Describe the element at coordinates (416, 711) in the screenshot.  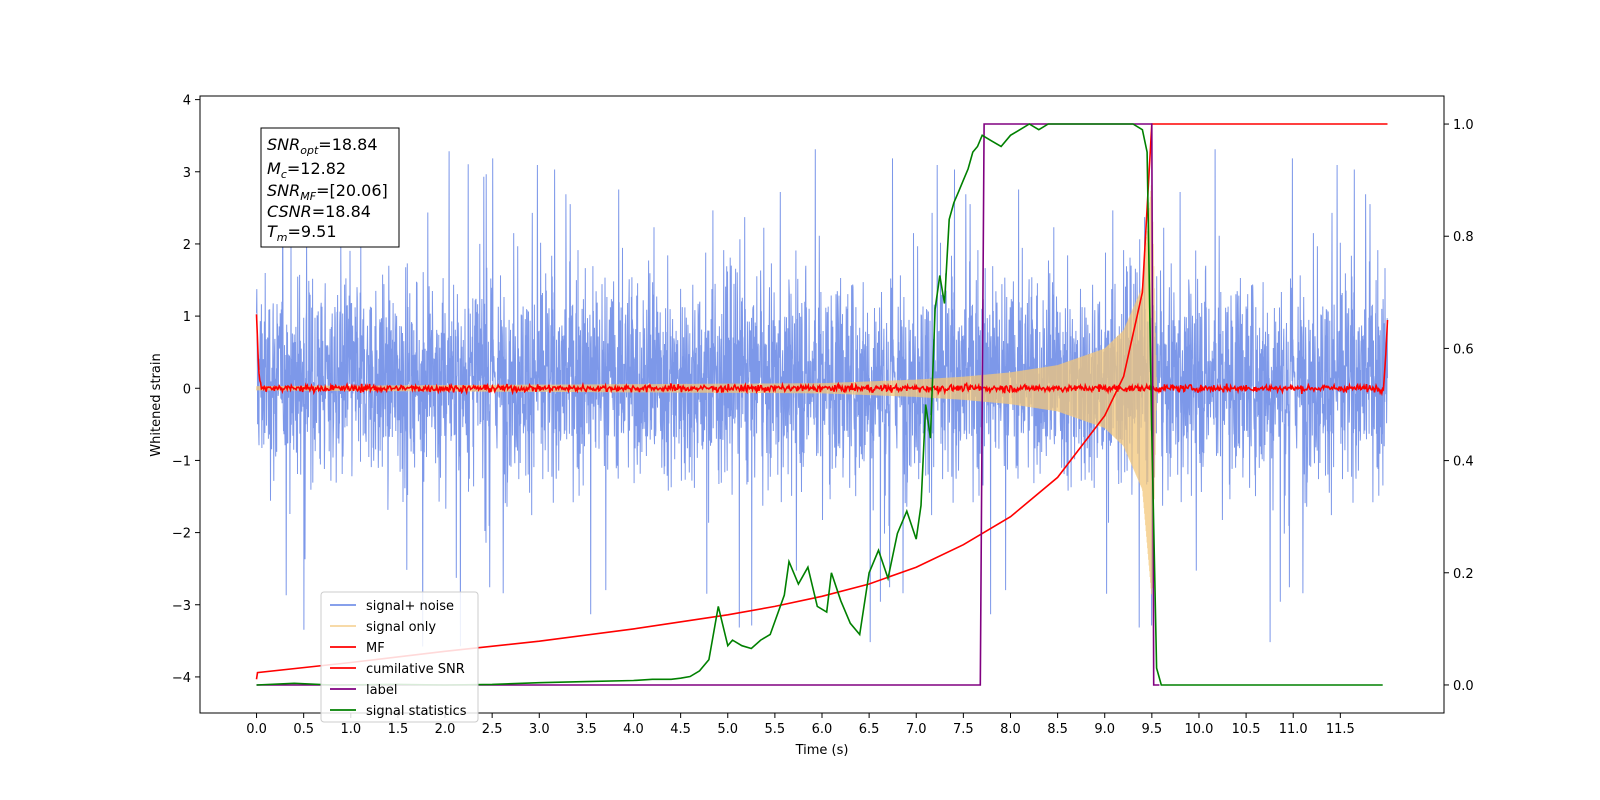
I see `legend-label-signal-statistics: signal statistics` at that location.